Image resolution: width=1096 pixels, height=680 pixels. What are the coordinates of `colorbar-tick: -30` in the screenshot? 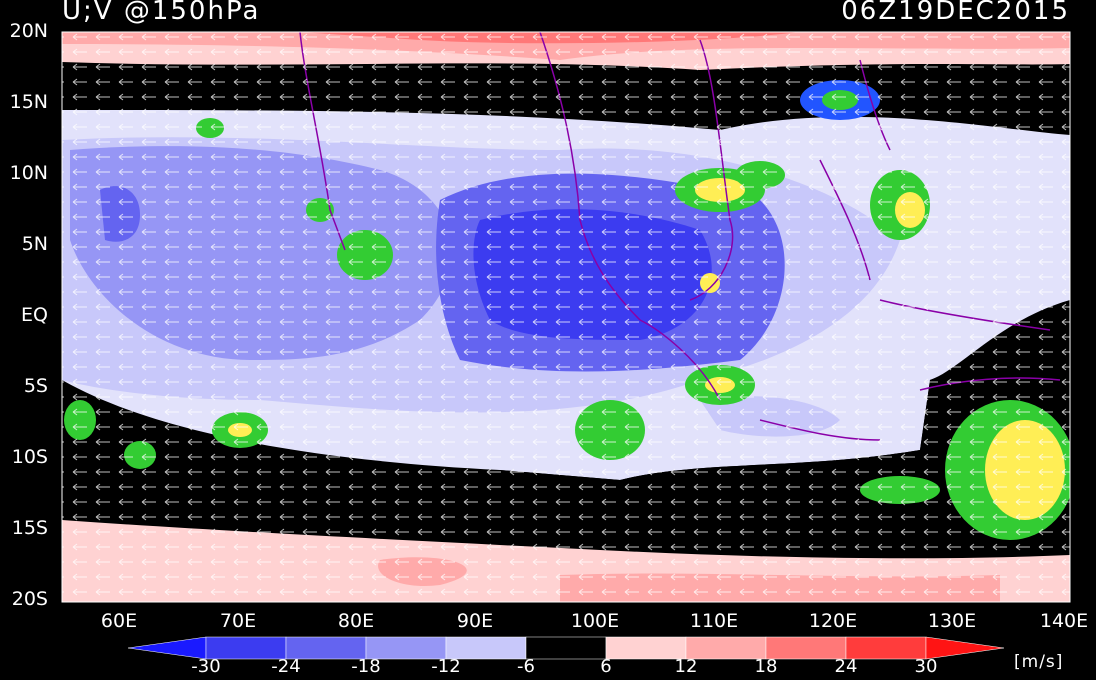 It's located at (206, 666).